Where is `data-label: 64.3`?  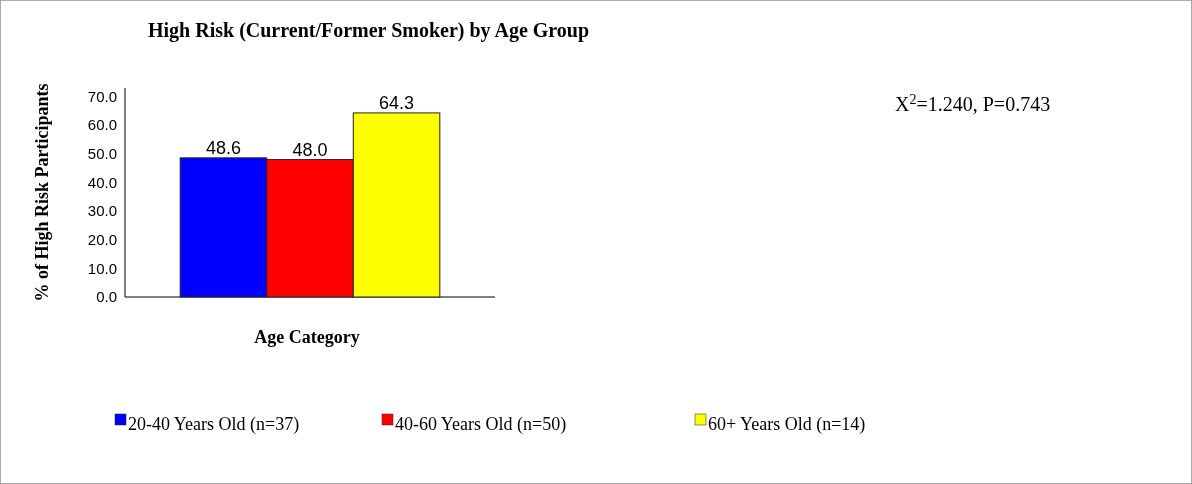
data-label: 64.3 is located at coordinates (397, 102).